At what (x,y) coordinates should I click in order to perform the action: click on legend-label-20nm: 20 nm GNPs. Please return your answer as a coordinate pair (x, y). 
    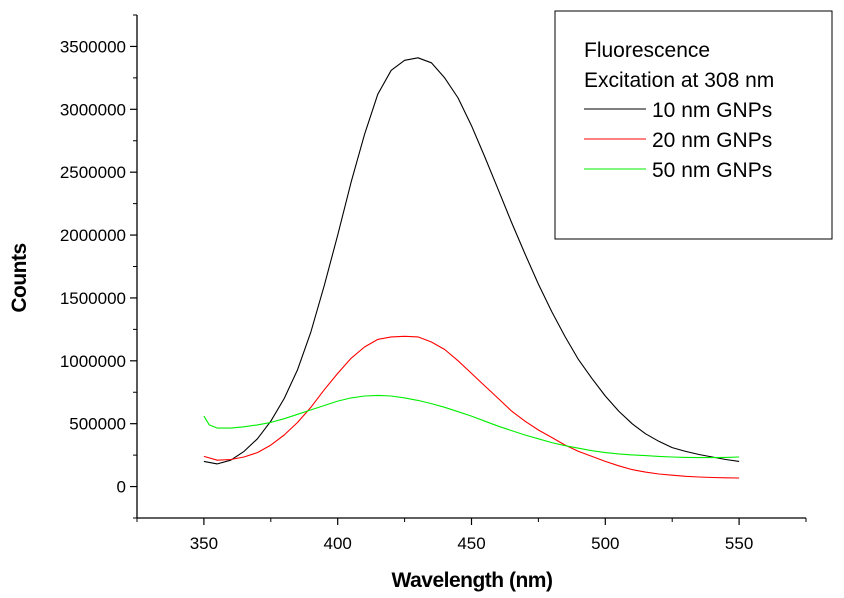
    Looking at the image, I should click on (712, 140).